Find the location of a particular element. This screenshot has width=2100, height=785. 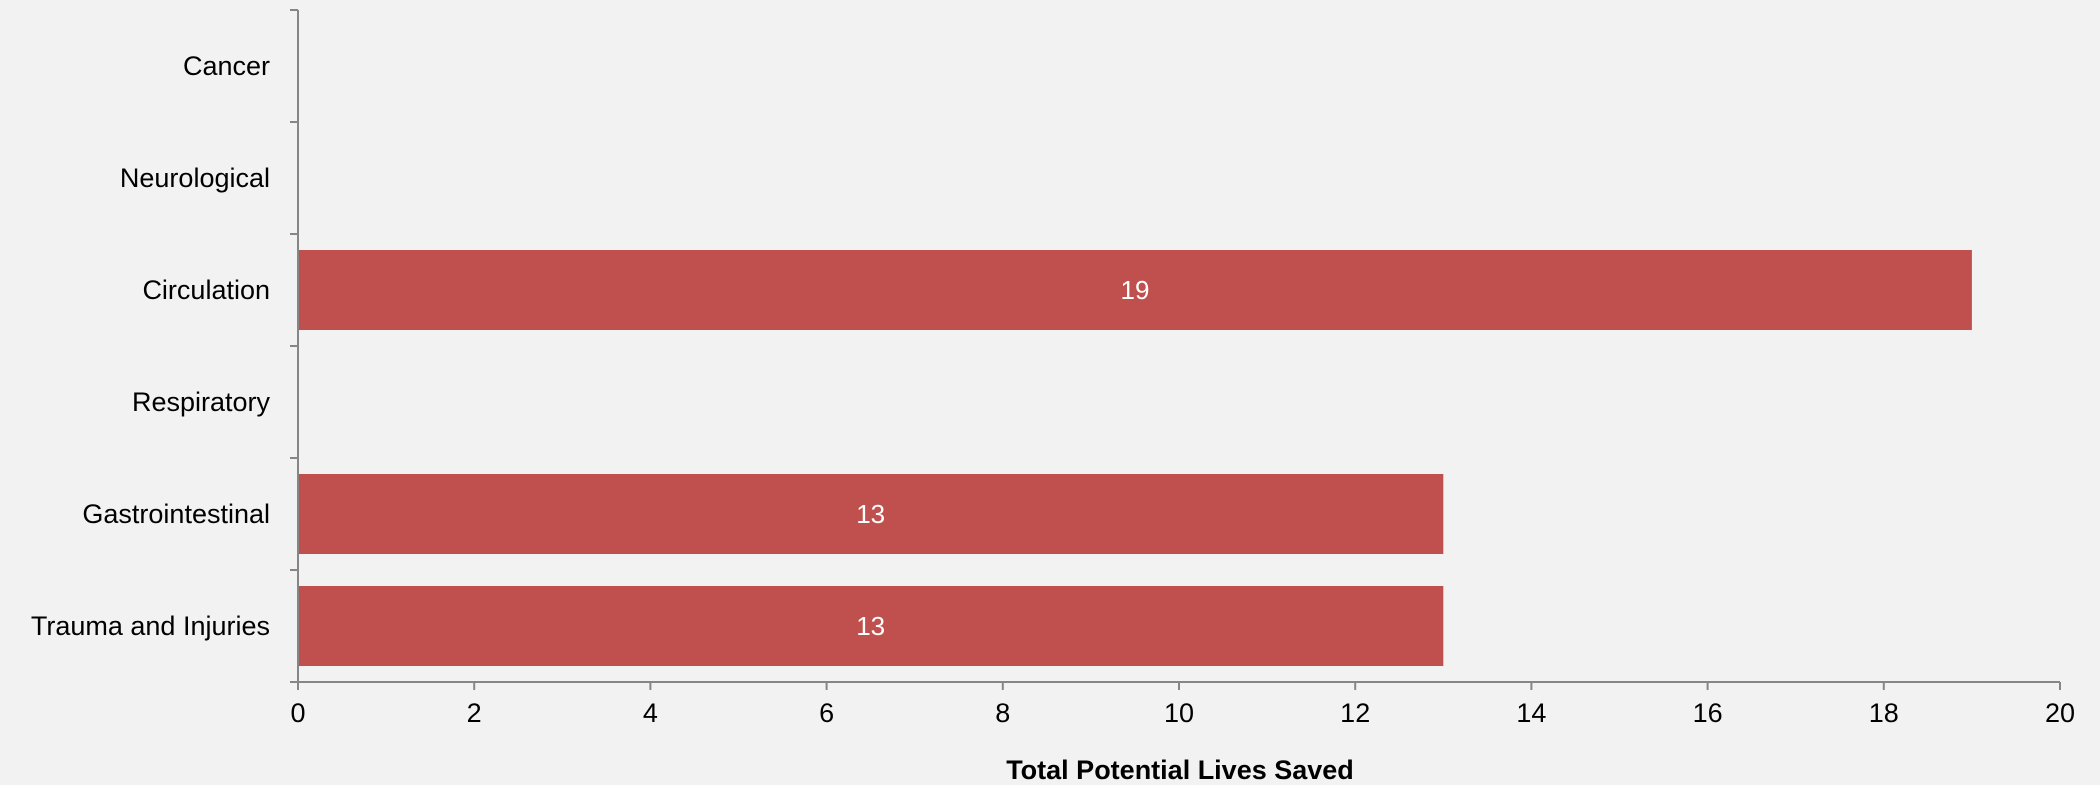

x-tick-label: 2 is located at coordinates (474, 713).